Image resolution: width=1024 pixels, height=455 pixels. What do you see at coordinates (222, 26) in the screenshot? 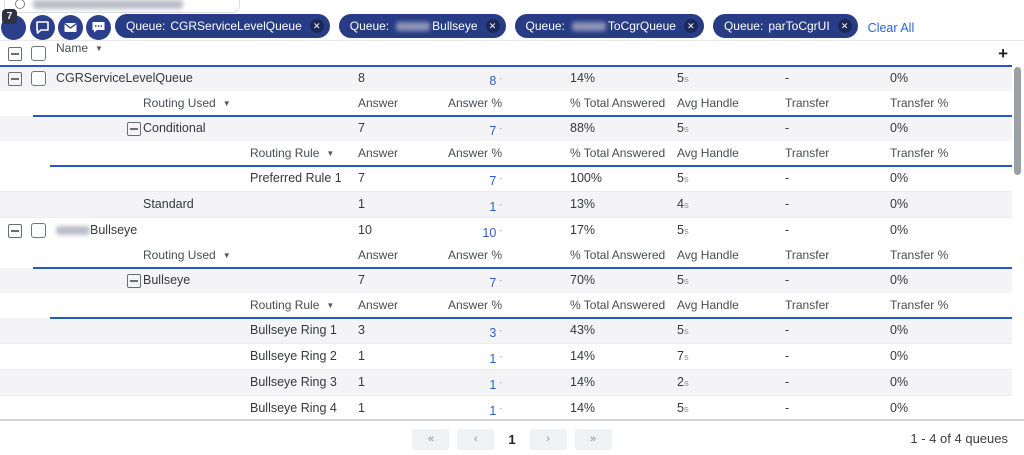
I see `queue-filter-chip: Queue: CGRServiceLevelQueue ✕` at bounding box center [222, 26].